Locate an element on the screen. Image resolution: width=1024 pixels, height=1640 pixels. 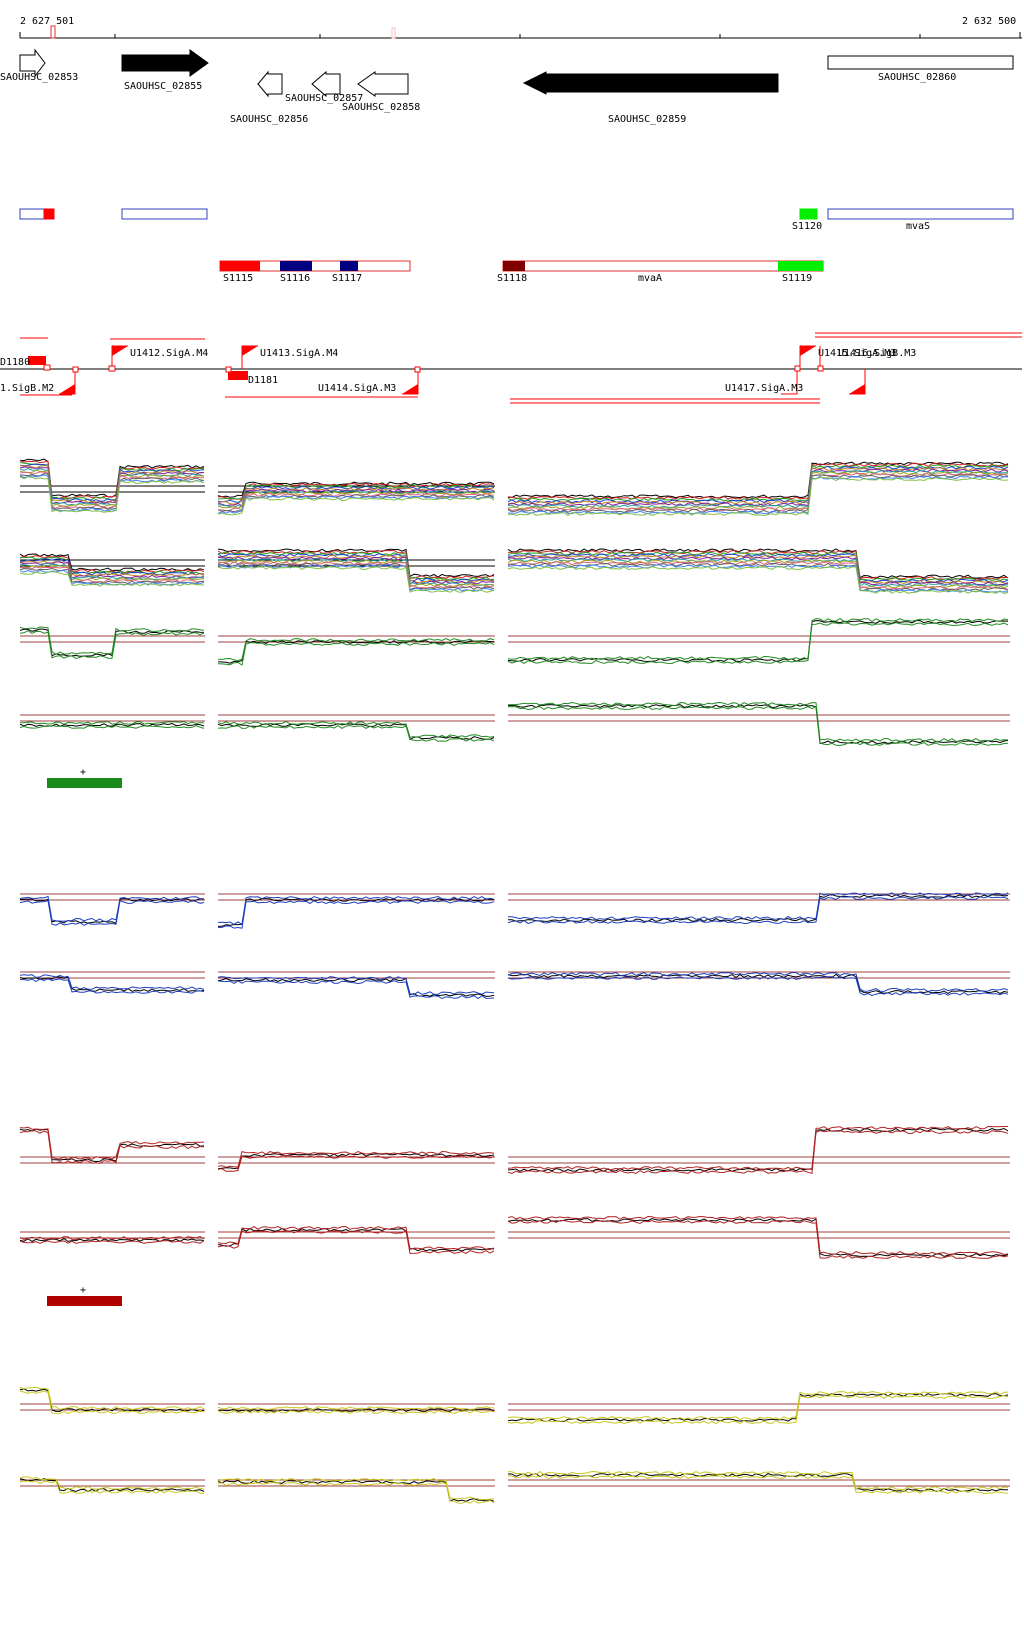
ruler-start-label: 2 627 501 is located at coordinates (47, 21).